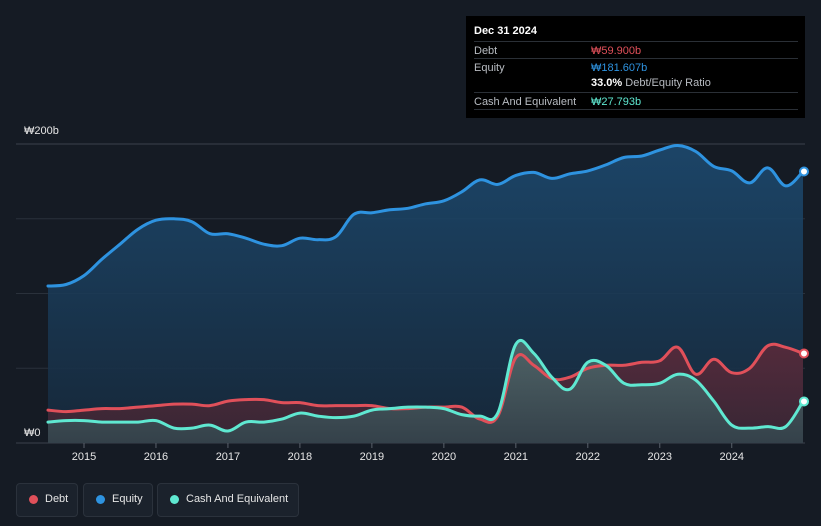  I want to click on x-axis-ticks: 2015 2016 2017 2018 2019 2020 2021 2022 2023 2024, so click(408, 453).